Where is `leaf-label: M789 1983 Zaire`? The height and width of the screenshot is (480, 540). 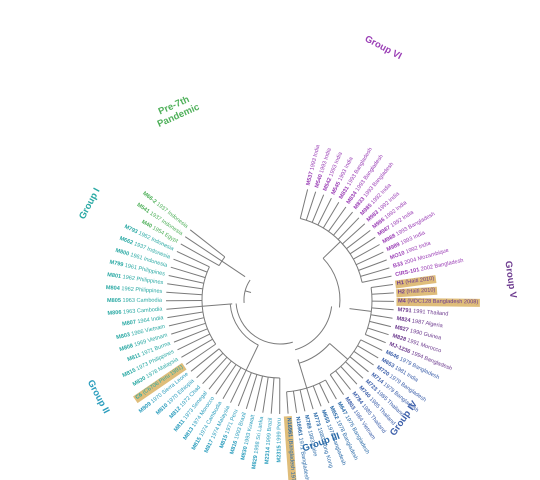
leaf-label: M789 1983 Zaire is located at coordinates (309, 436).